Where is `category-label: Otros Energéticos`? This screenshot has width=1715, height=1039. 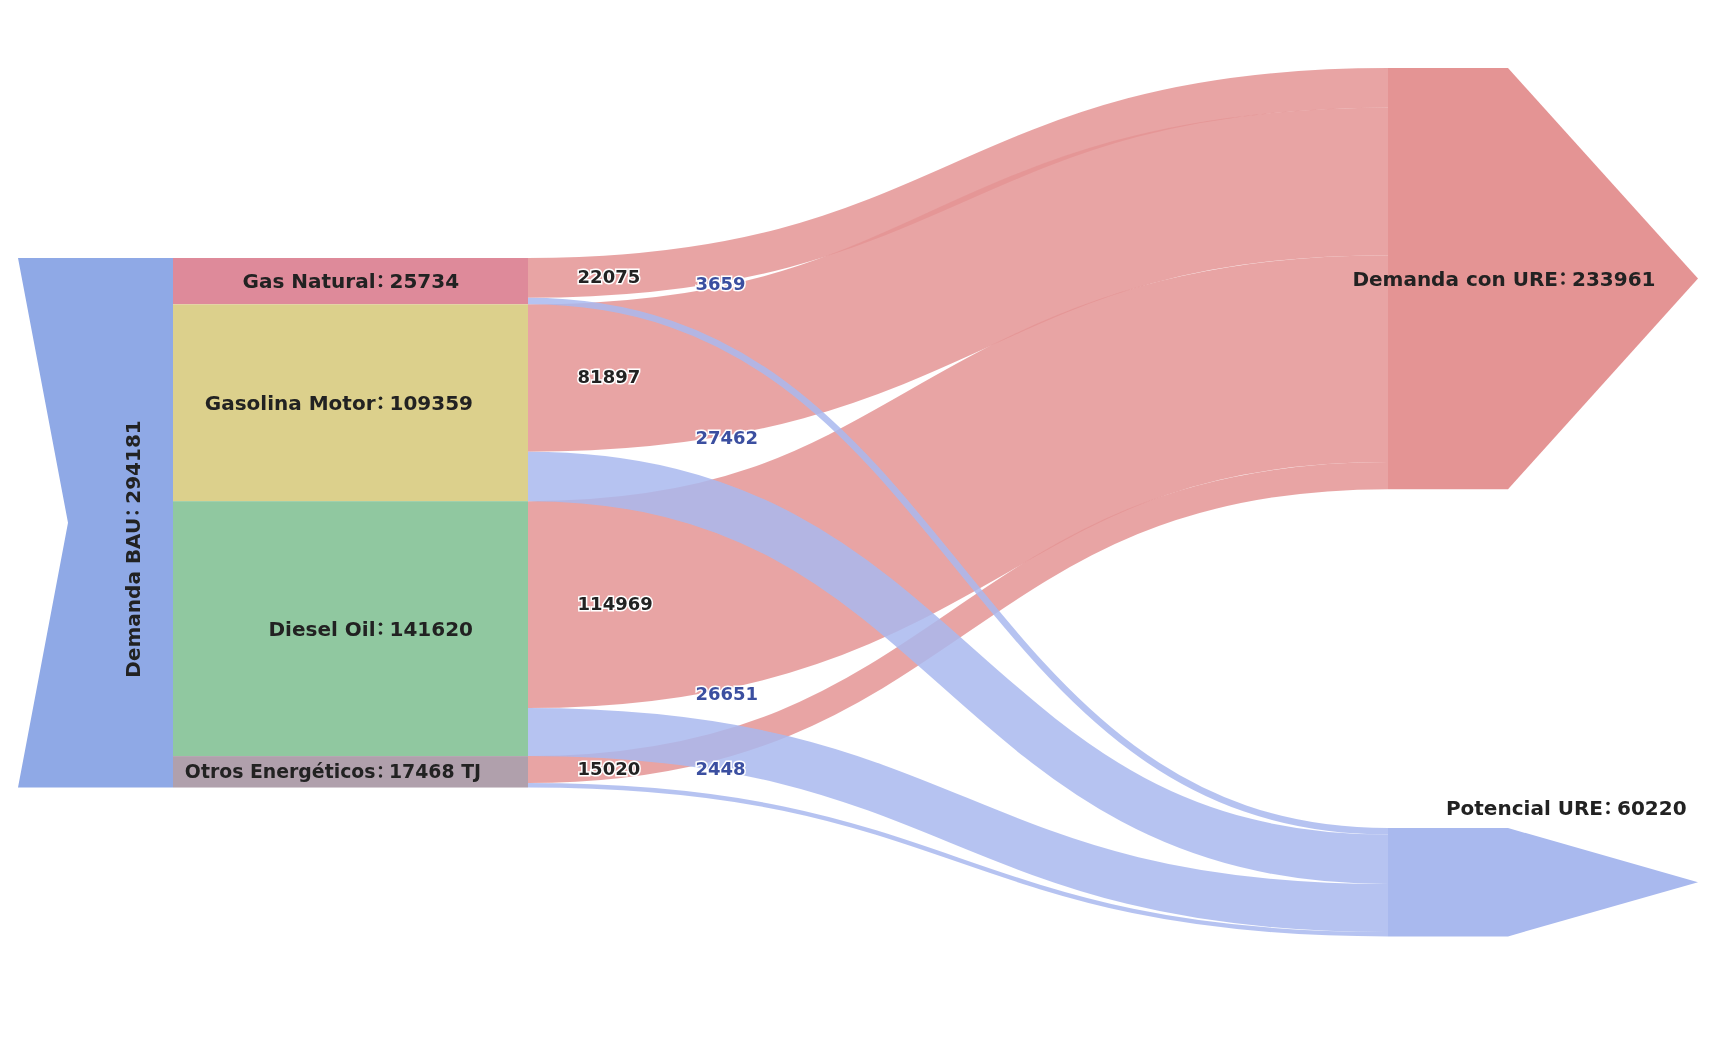
category-label: Otros Energéticos is located at coordinates (280, 771).